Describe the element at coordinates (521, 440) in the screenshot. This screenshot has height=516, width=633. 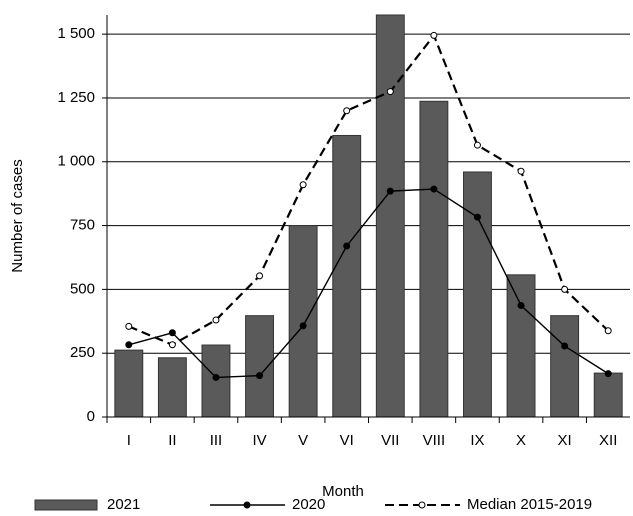
I see `x-tick-label: X` at that location.